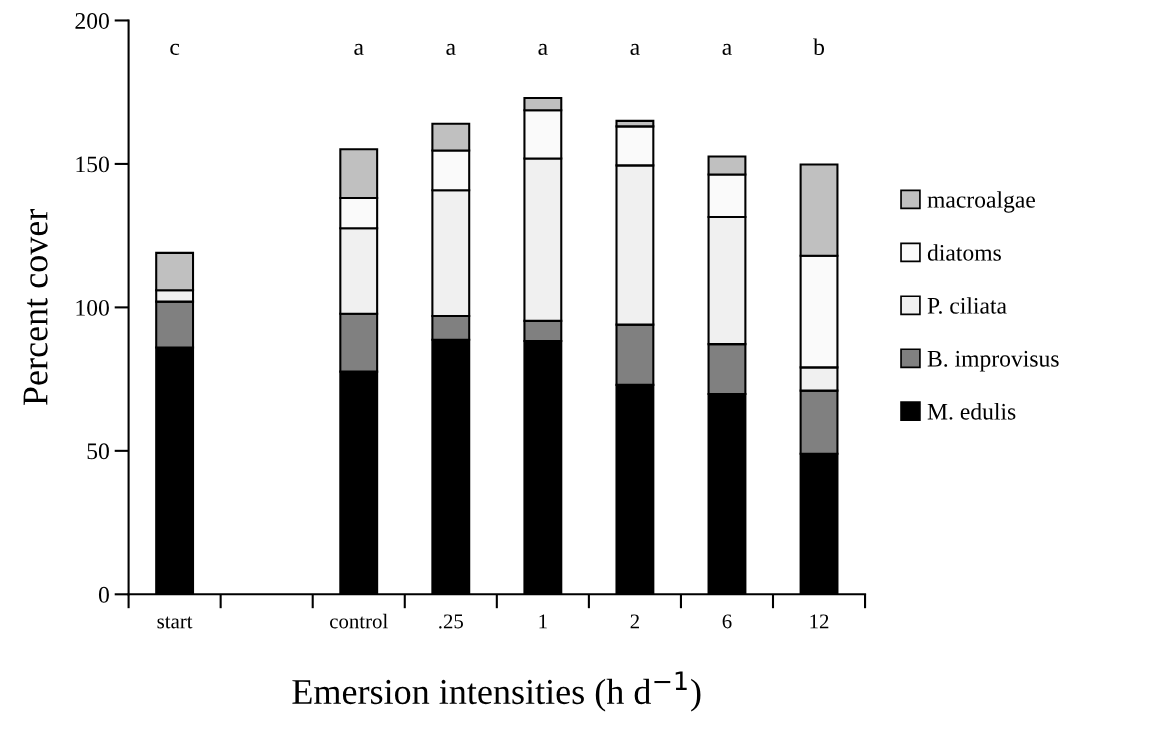  Describe the element at coordinates (451, 621) in the screenshot. I see `x-tick-label: .25` at that location.